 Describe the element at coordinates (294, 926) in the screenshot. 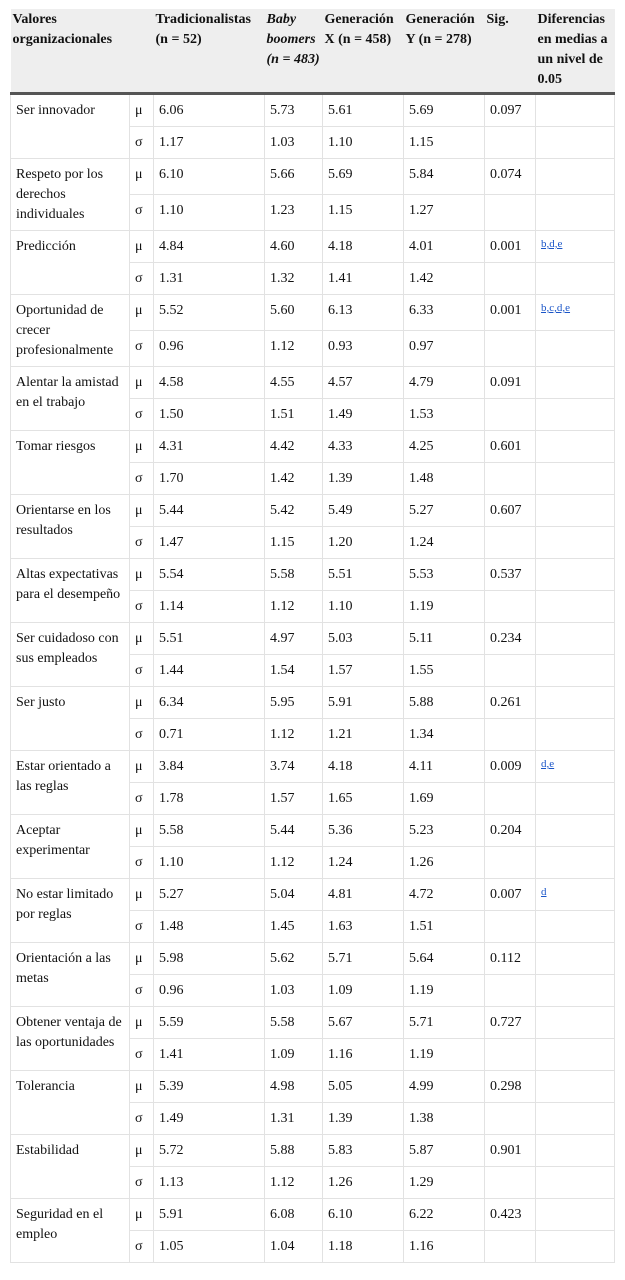

I see `sd-baby-boomers: 1.45` at that location.